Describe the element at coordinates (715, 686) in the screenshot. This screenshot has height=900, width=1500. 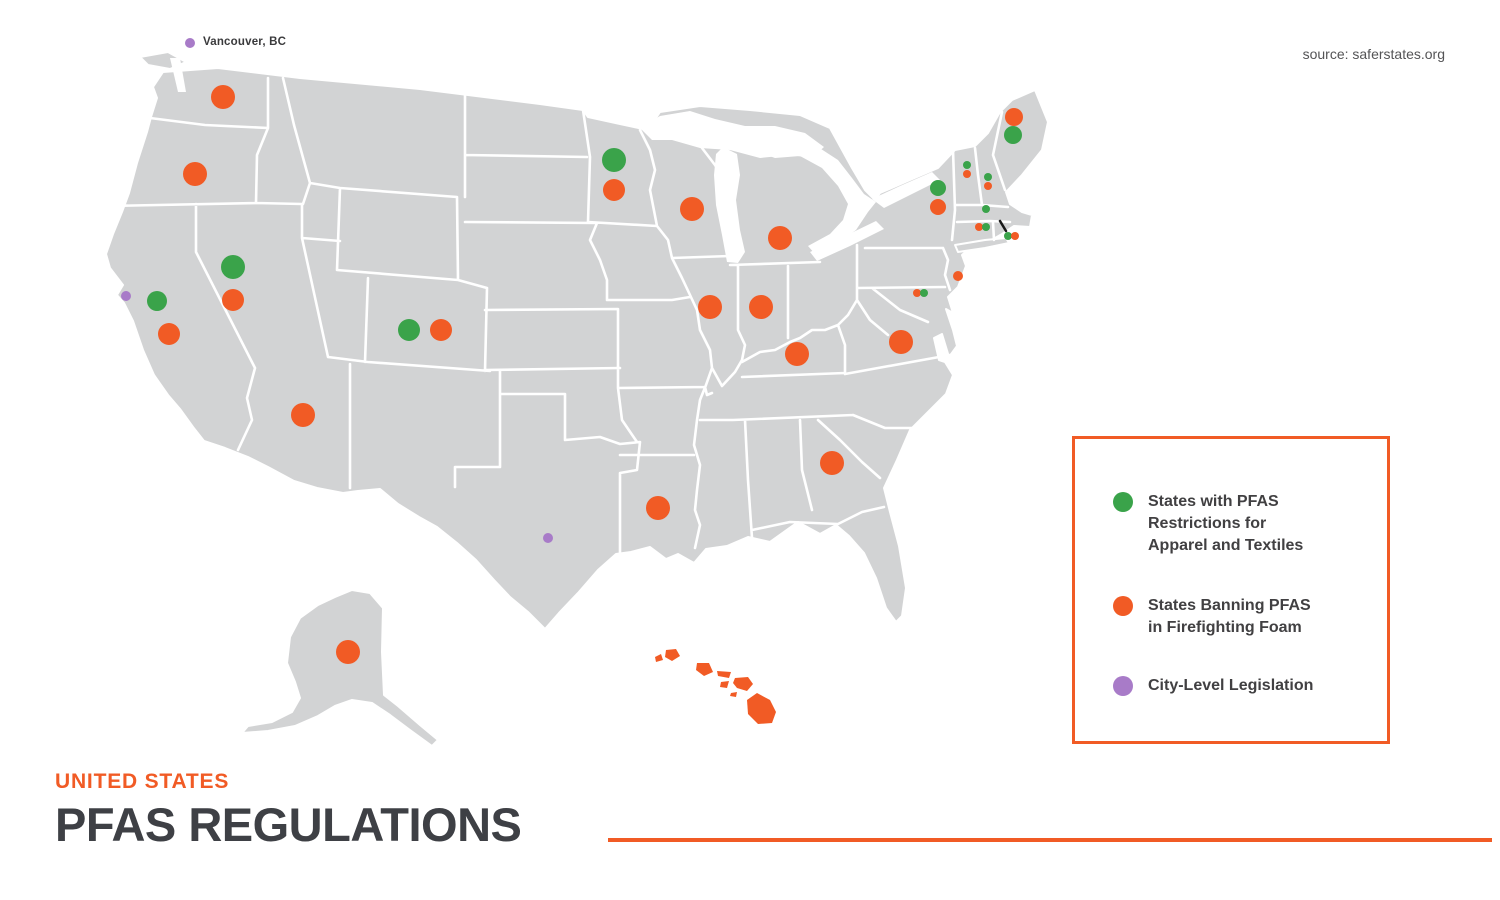
I see `hawaii` at that location.